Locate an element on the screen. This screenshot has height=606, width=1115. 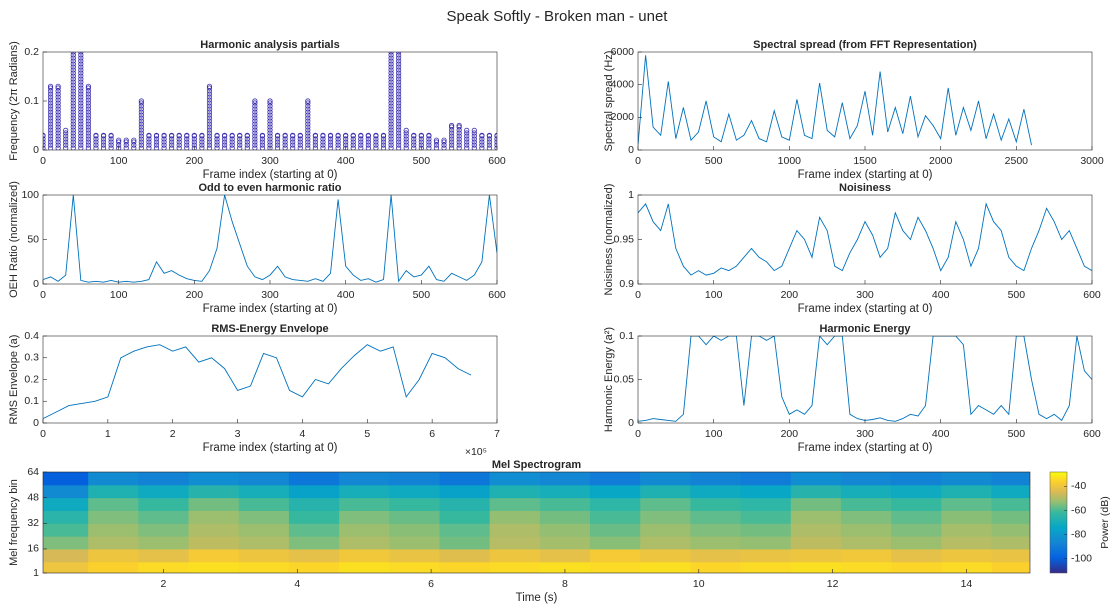
colorbar-tick-label: -60 is located at coordinates (1078, 510).